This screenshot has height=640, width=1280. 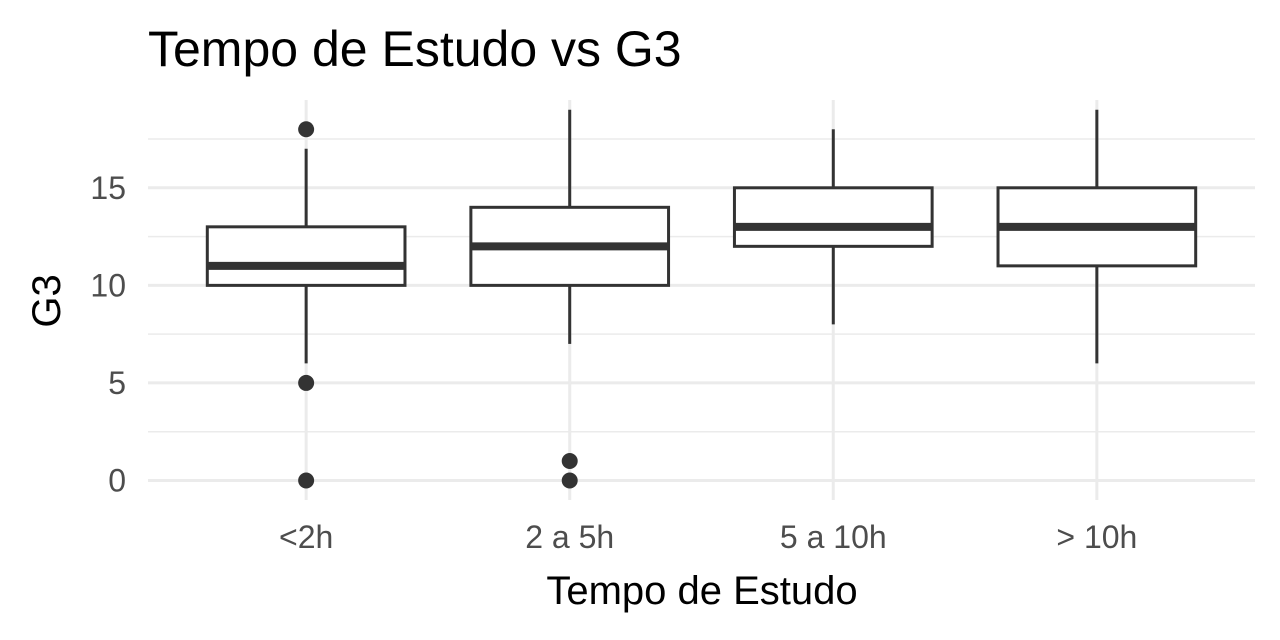 I want to click on y-tick-label: 10, so click(x=108, y=285).